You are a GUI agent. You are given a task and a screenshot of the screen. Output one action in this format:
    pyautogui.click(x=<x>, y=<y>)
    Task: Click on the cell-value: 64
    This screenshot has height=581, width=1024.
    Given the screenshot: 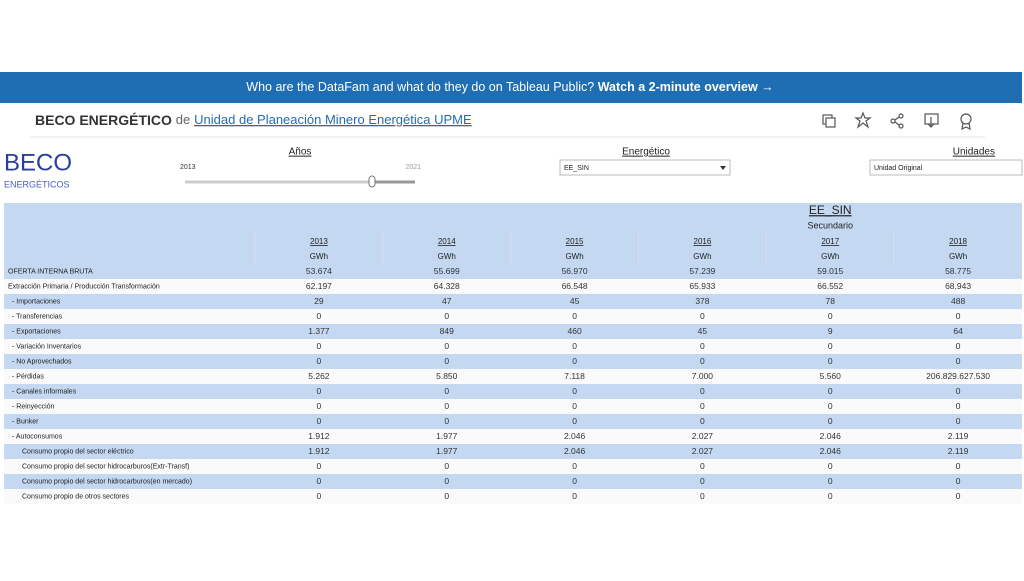 What is the action you would take?
    pyautogui.click(x=958, y=331)
    